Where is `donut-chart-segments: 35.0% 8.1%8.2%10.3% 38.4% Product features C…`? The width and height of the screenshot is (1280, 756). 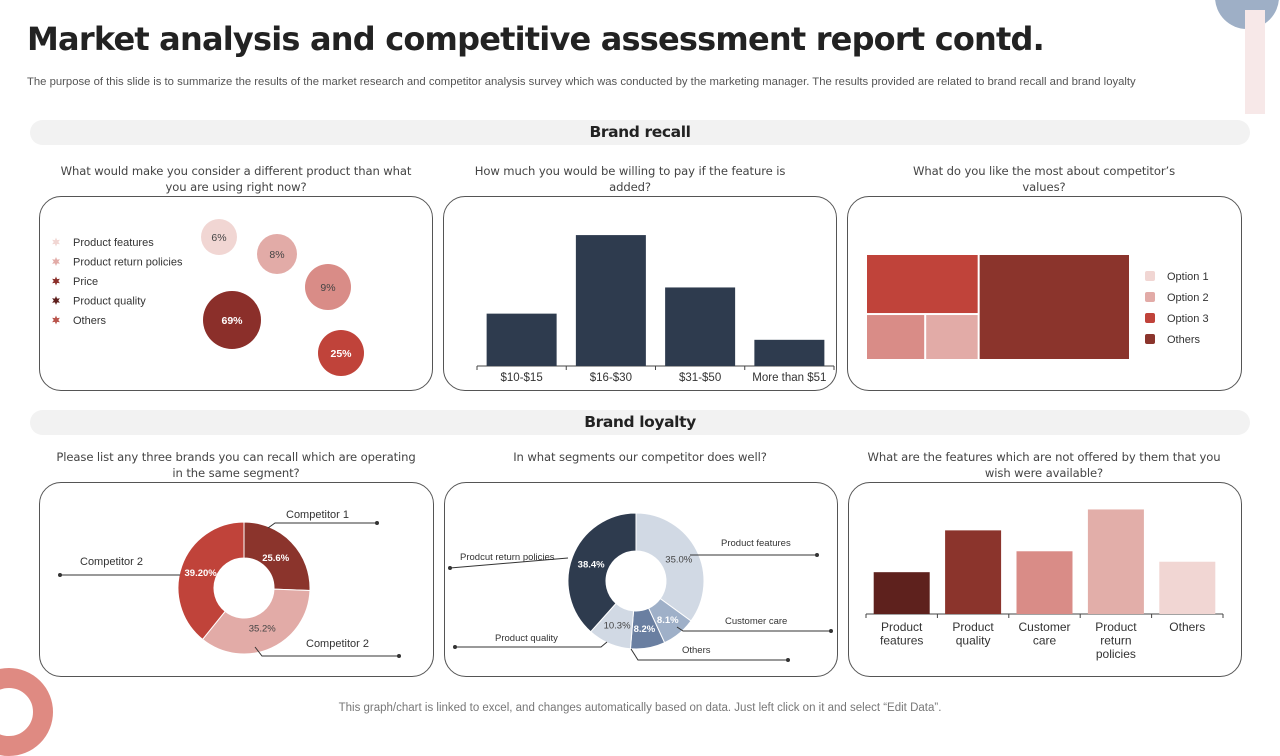
donut-chart-segments: 35.0% 8.1%8.2%10.3% 38.4% Product features C… is located at coordinates (642, 580).